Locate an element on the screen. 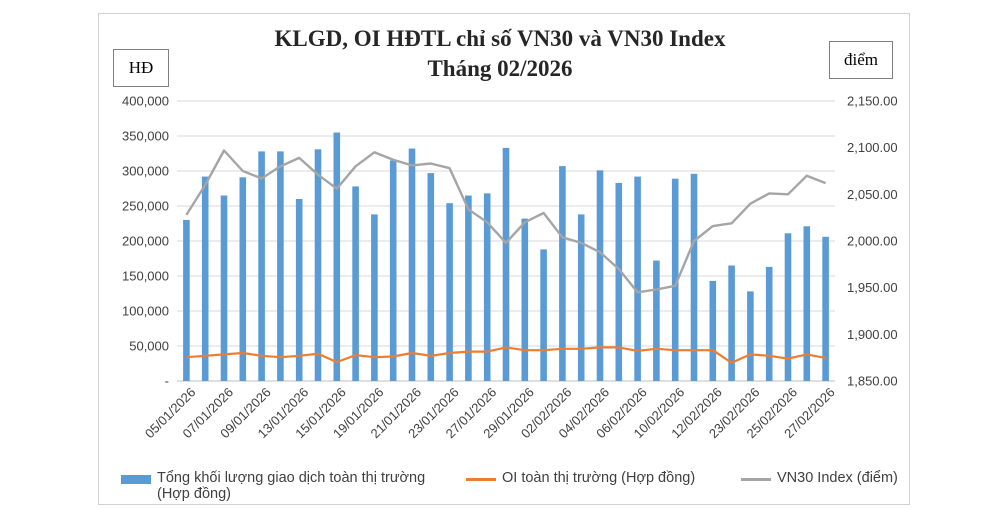  legend-swatch-index is located at coordinates (756, 479).